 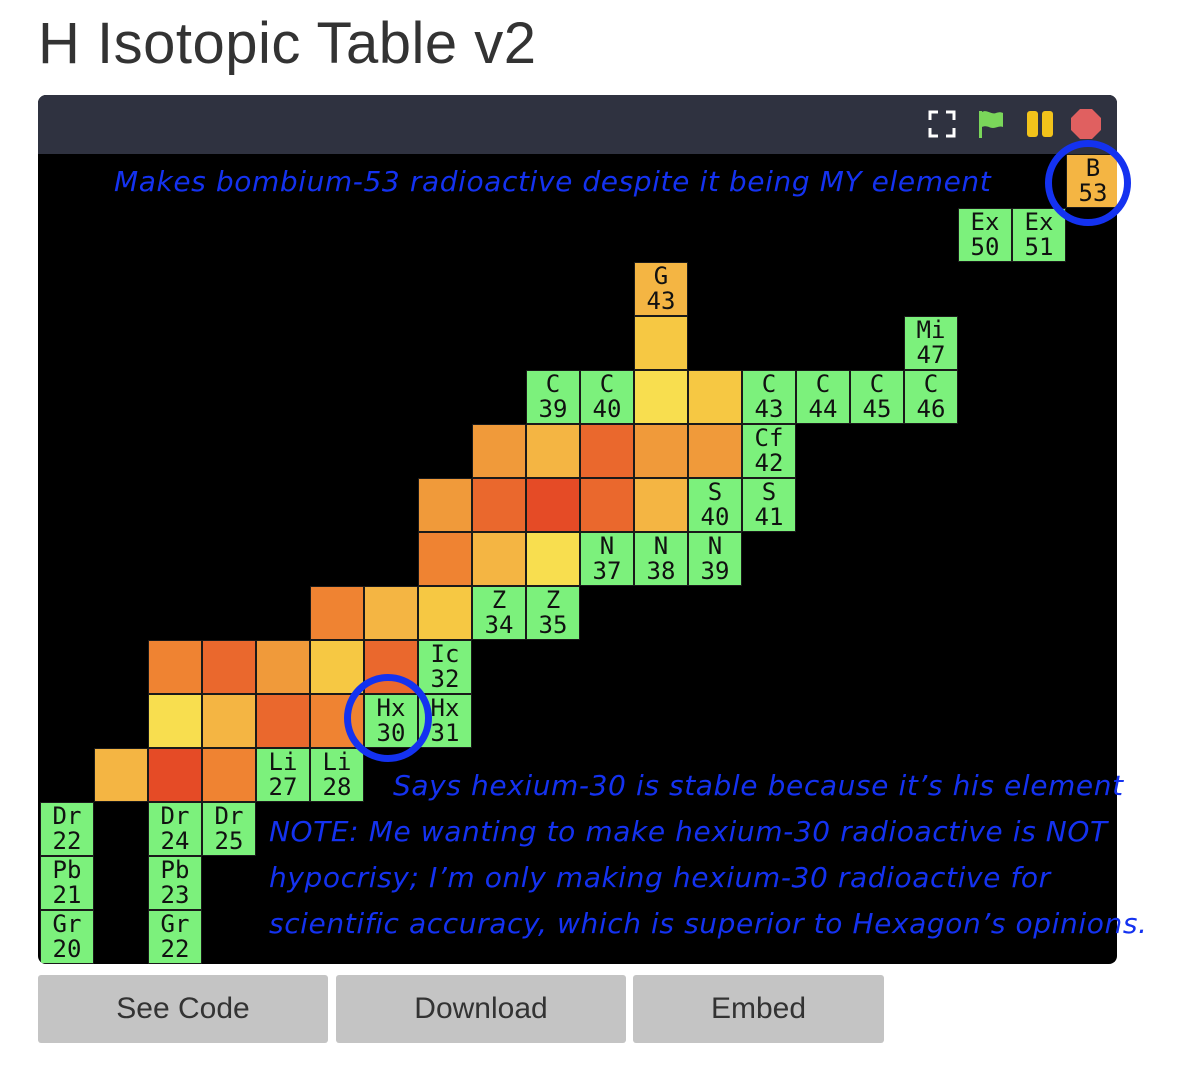 I want to click on isotope-mass: 47, so click(x=931, y=355).